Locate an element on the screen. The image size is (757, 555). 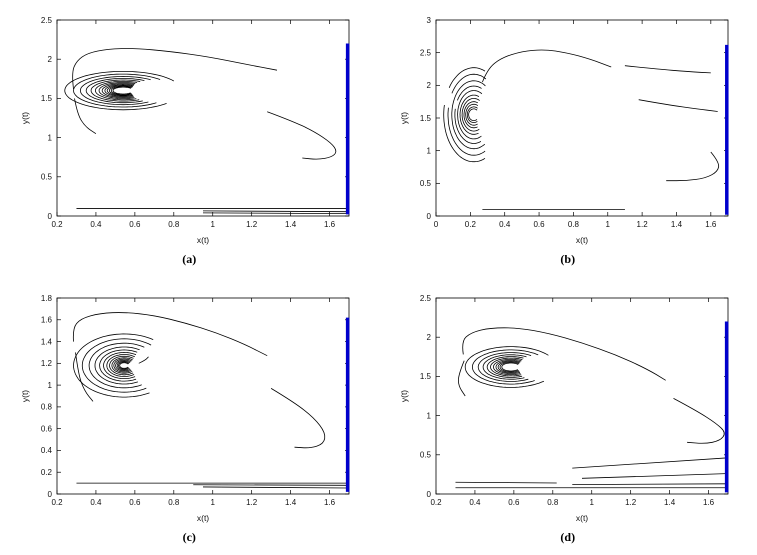
panel-a-caption: (a) is located at coordinates (189, 259).